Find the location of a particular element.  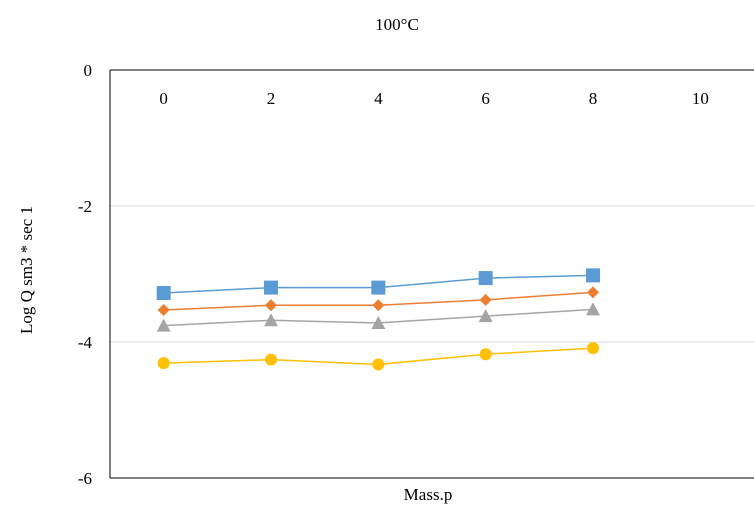

x-tick-label: 4 is located at coordinates (378, 98).